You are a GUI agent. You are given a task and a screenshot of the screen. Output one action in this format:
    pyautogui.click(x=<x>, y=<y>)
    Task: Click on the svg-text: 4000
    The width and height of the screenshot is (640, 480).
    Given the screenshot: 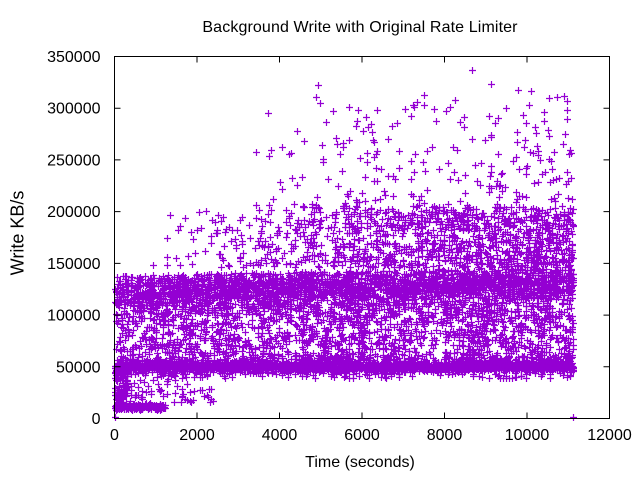 What is the action you would take?
    pyautogui.click(x=280, y=435)
    